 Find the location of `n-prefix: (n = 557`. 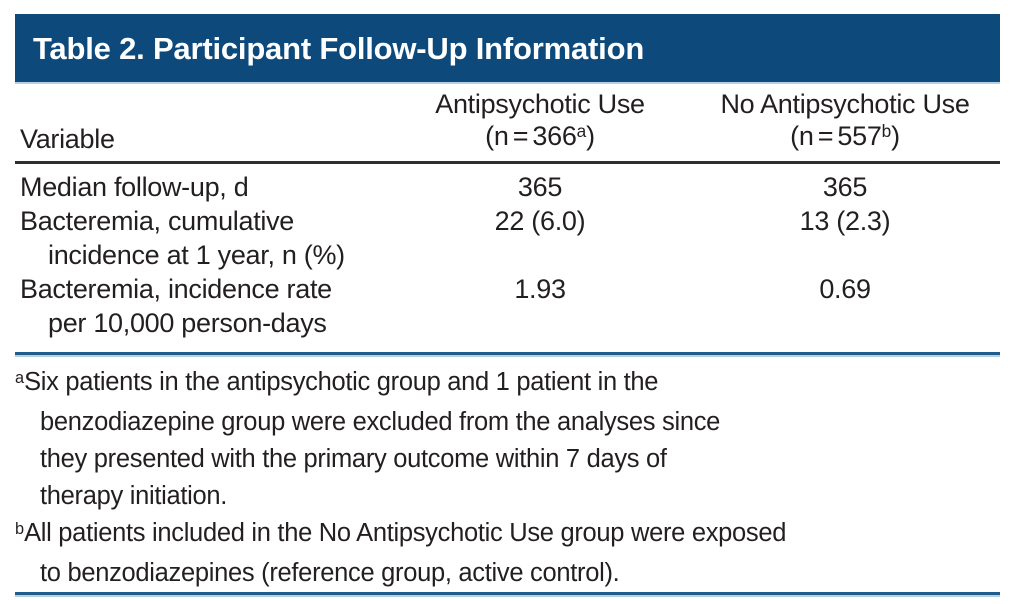

n-prefix: (n = 557 is located at coordinates (836, 136).